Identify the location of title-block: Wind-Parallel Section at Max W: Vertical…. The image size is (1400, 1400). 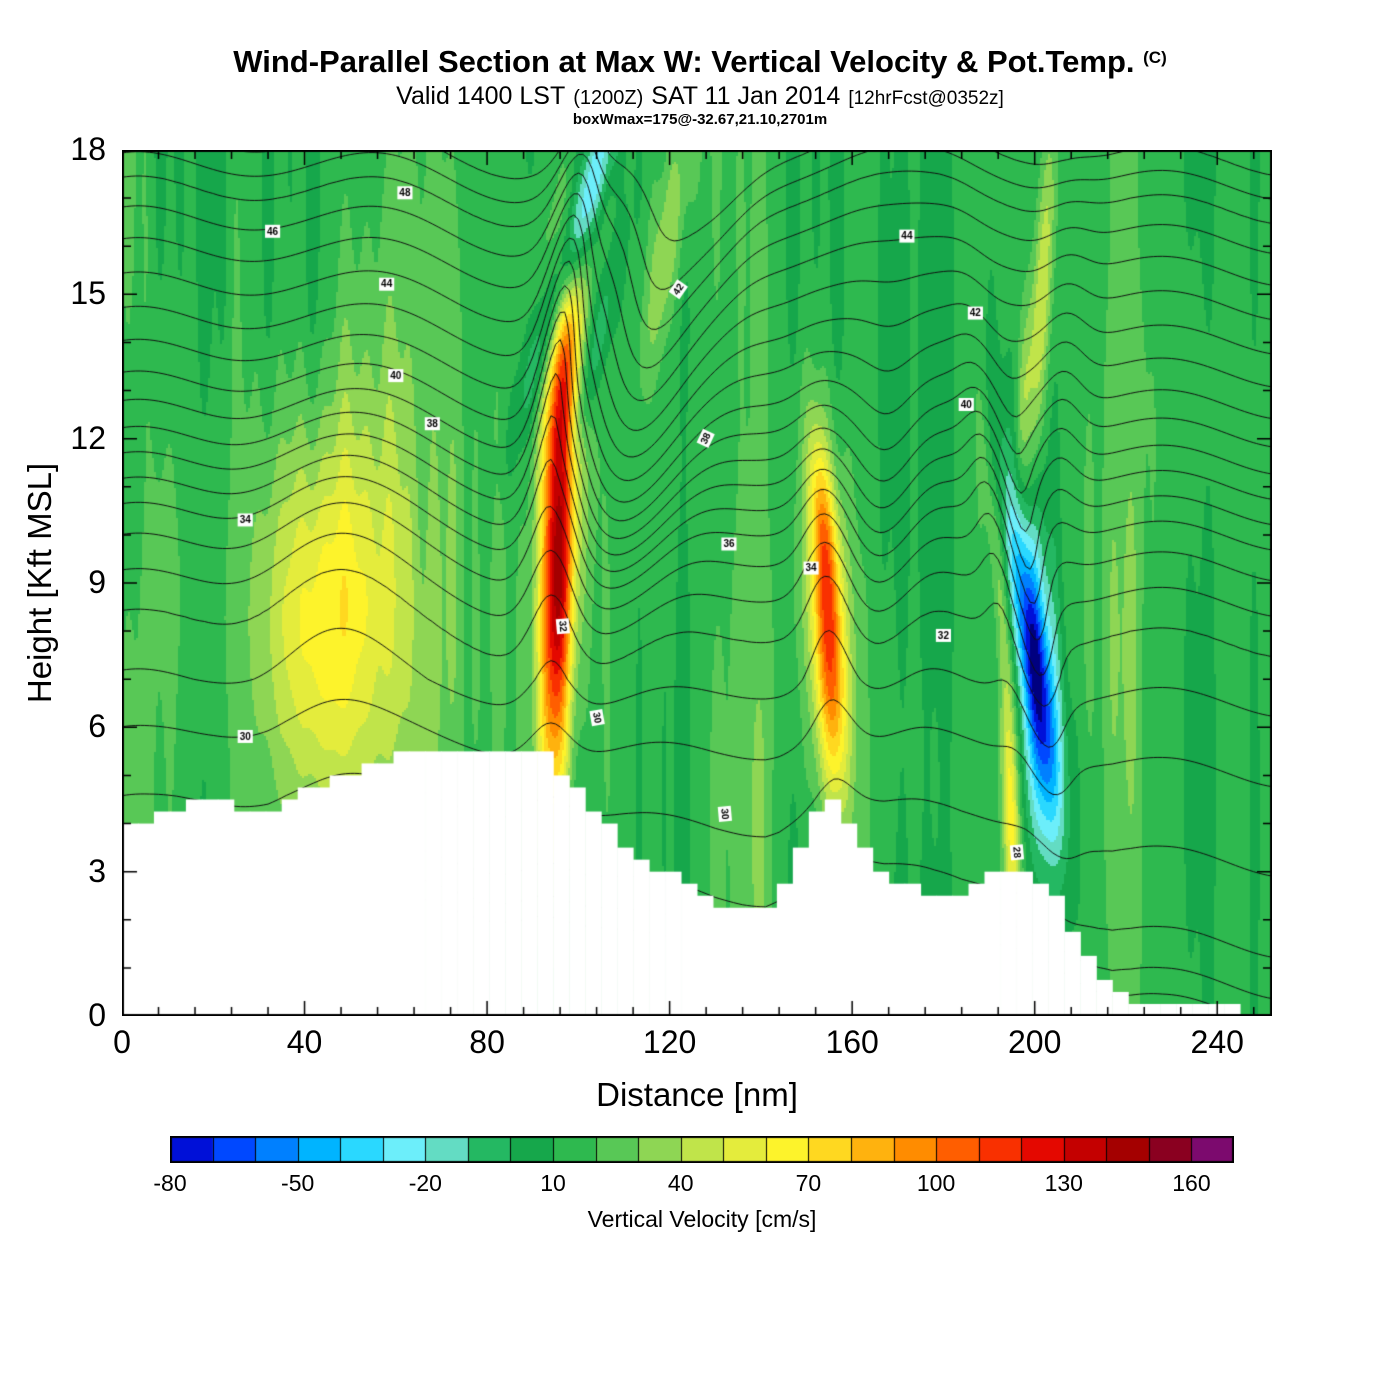
(700, 86).